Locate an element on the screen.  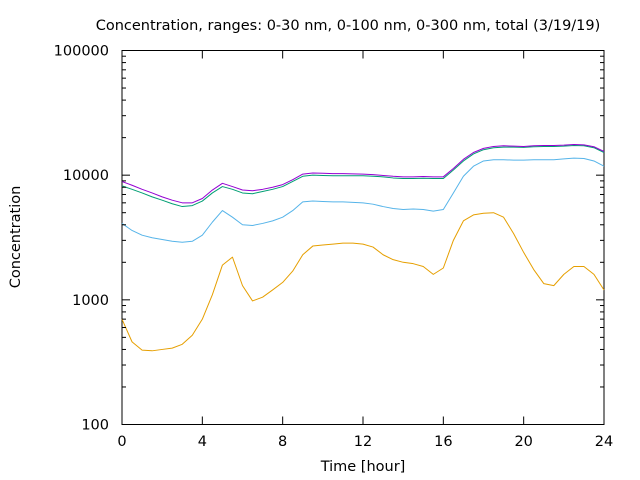
x-tick-label: 0 is located at coordinates (121, 442).